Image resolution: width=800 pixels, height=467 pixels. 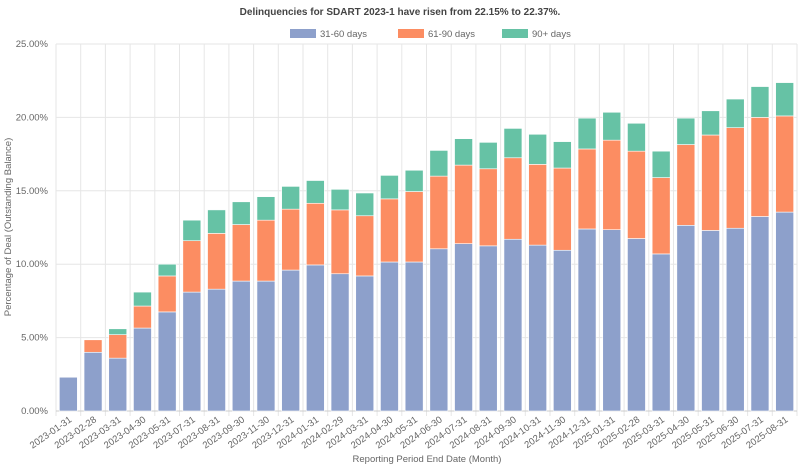 I want to click on y-axis: 0.00% 5.00% 10.00% 15.00% 20.00% 25.00%, so click(x=32, y=228).